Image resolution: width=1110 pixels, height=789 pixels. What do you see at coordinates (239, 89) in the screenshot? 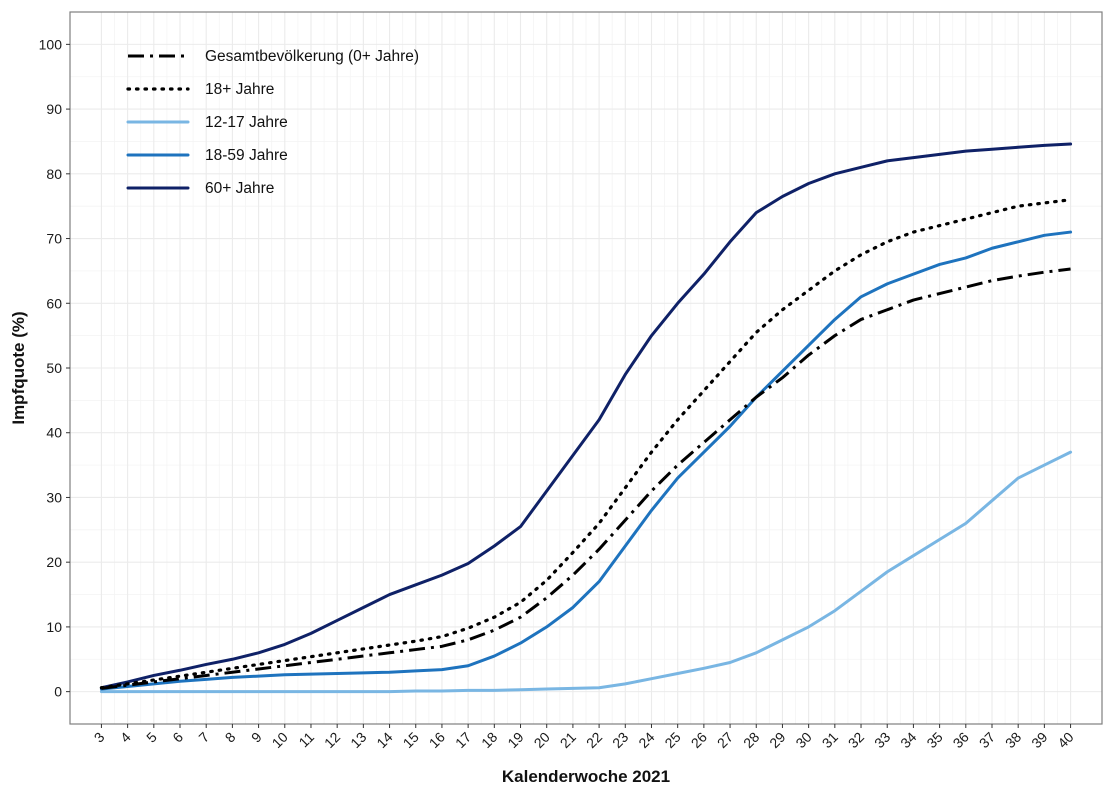
I see `legend-label: 18+ Jahre` at bounding box center [239, 89].